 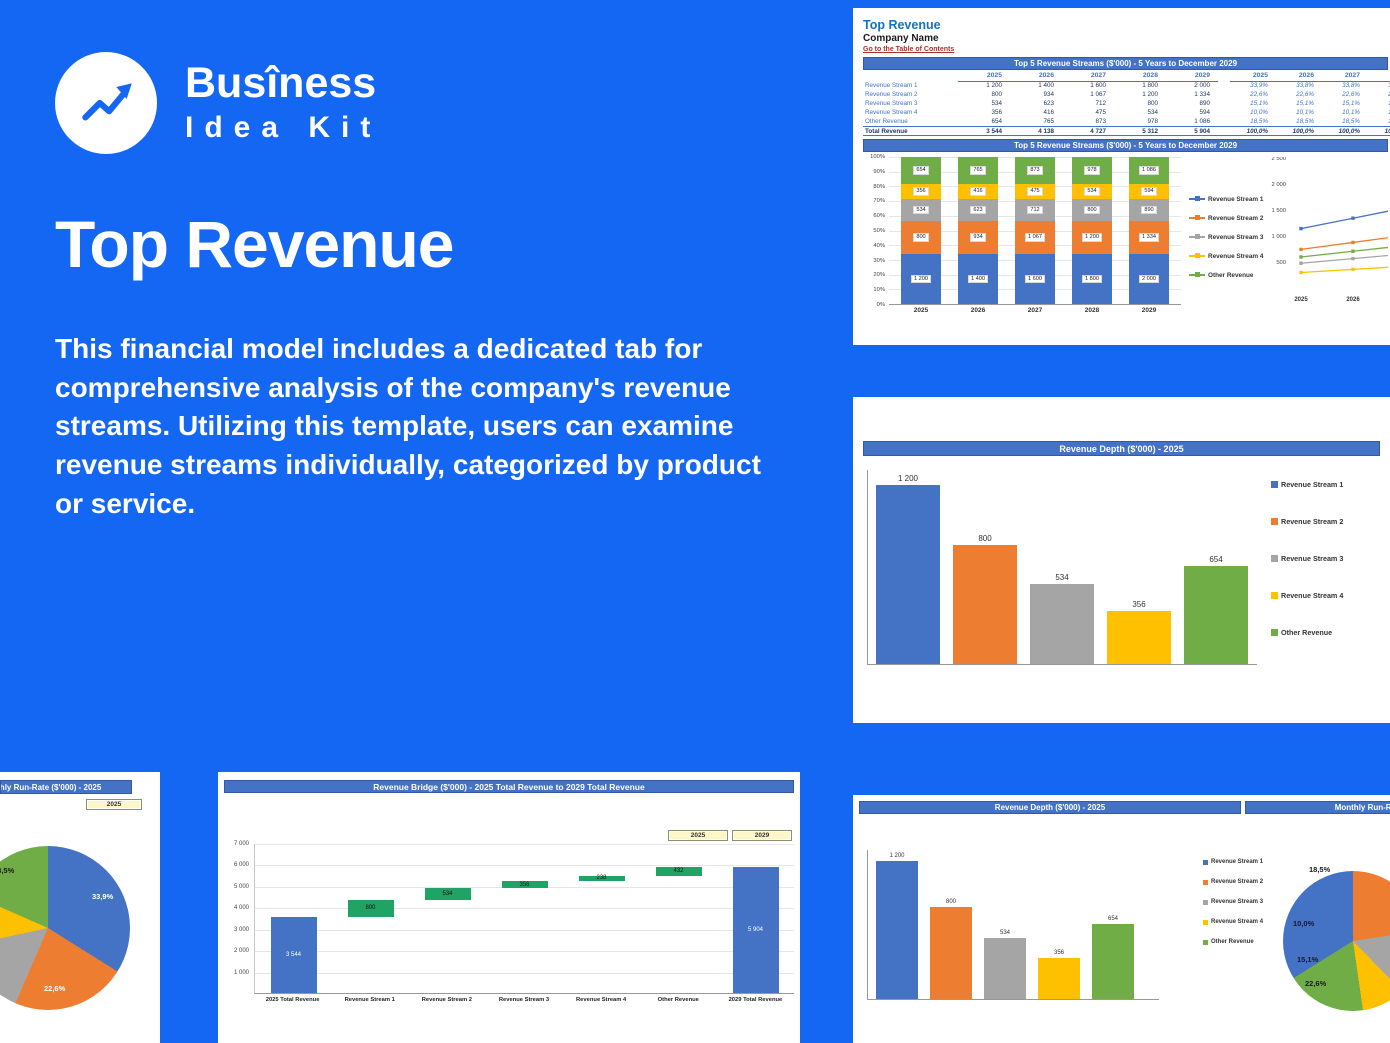 I want to click on bridge-year-selector-end: 2029, so click(x=762, y=835).